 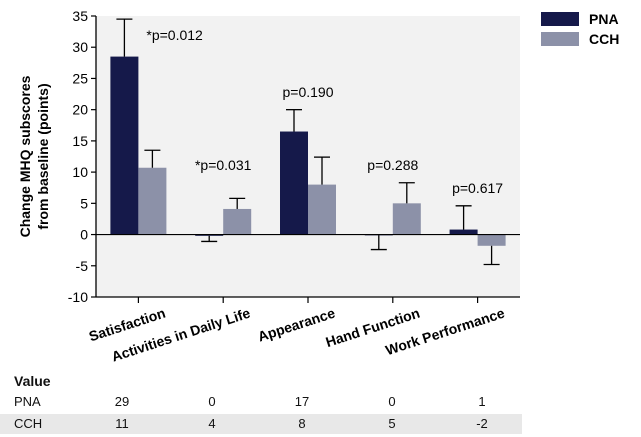 I want to click on row-label: PNA, so click(x=27, y=401).